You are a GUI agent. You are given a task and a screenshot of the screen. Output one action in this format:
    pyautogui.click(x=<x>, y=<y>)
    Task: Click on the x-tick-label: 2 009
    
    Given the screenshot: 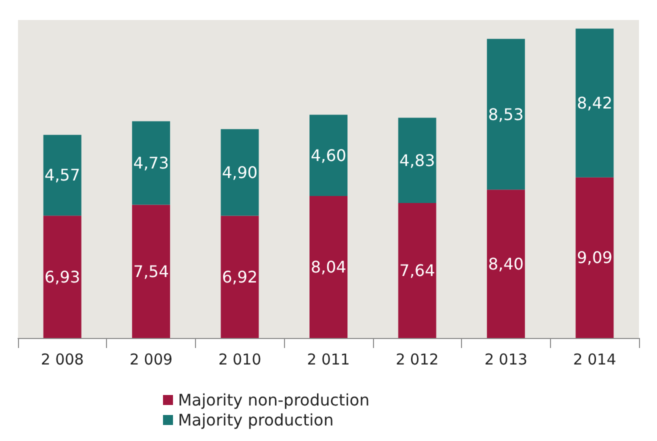 What is the action you would take?
    pyautogui.click(x=151, y=359)
    